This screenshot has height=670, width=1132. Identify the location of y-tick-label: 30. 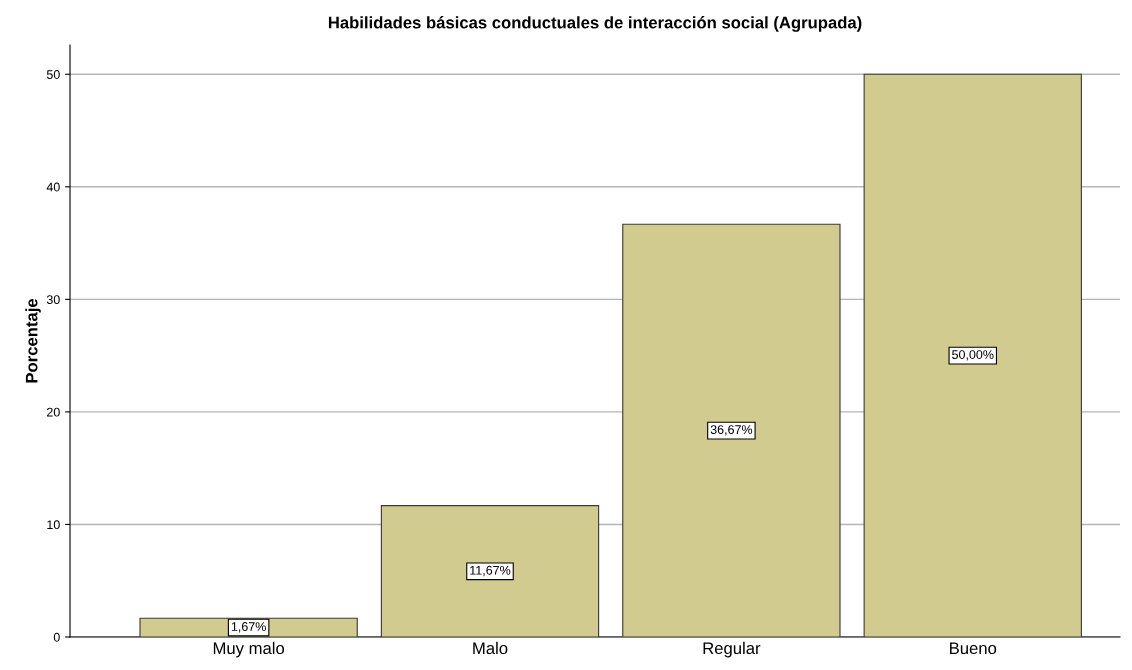
(53, 300).